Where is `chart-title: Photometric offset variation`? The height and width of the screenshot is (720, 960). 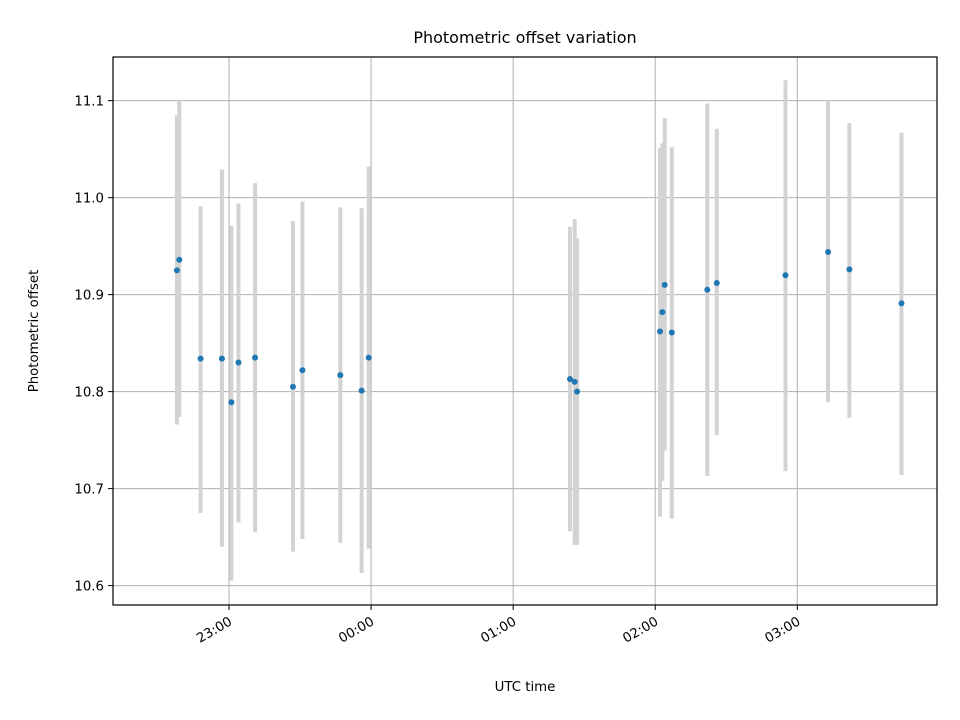
chart-title: Photometric offset variation is located at coordinates (524, 37).